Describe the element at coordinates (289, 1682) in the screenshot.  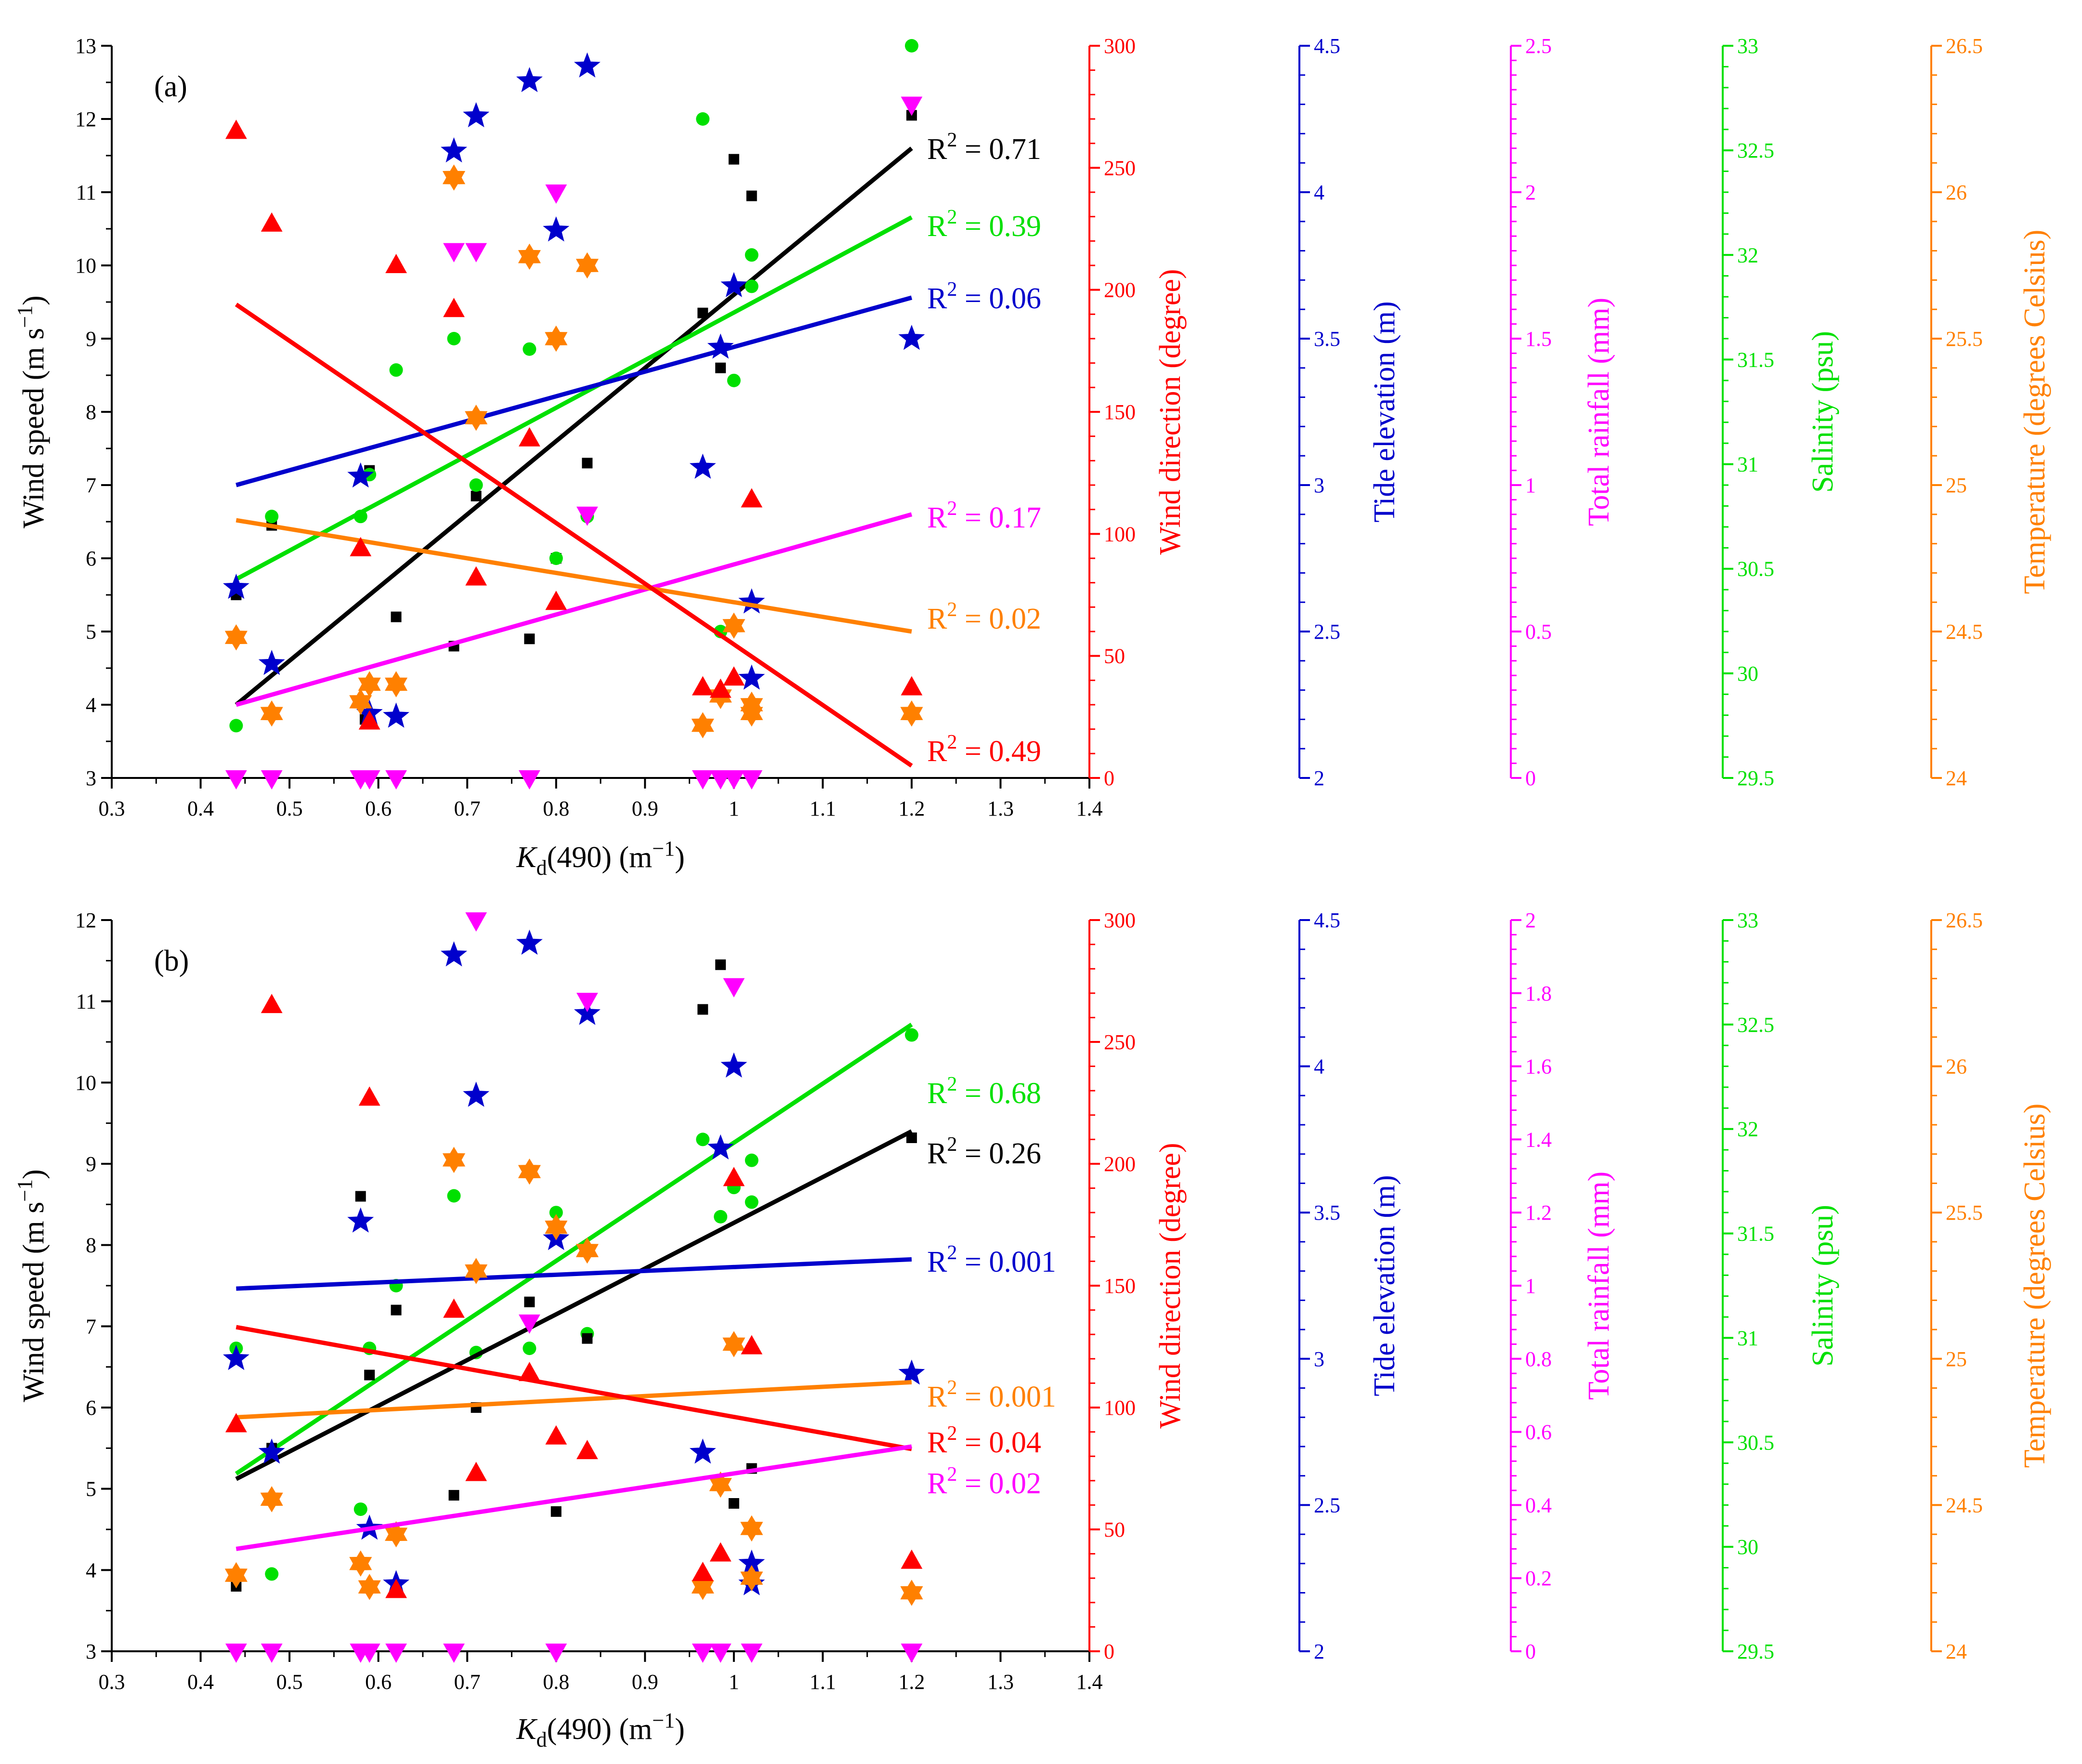
I see `x-tick-label: 0.5` at that location.